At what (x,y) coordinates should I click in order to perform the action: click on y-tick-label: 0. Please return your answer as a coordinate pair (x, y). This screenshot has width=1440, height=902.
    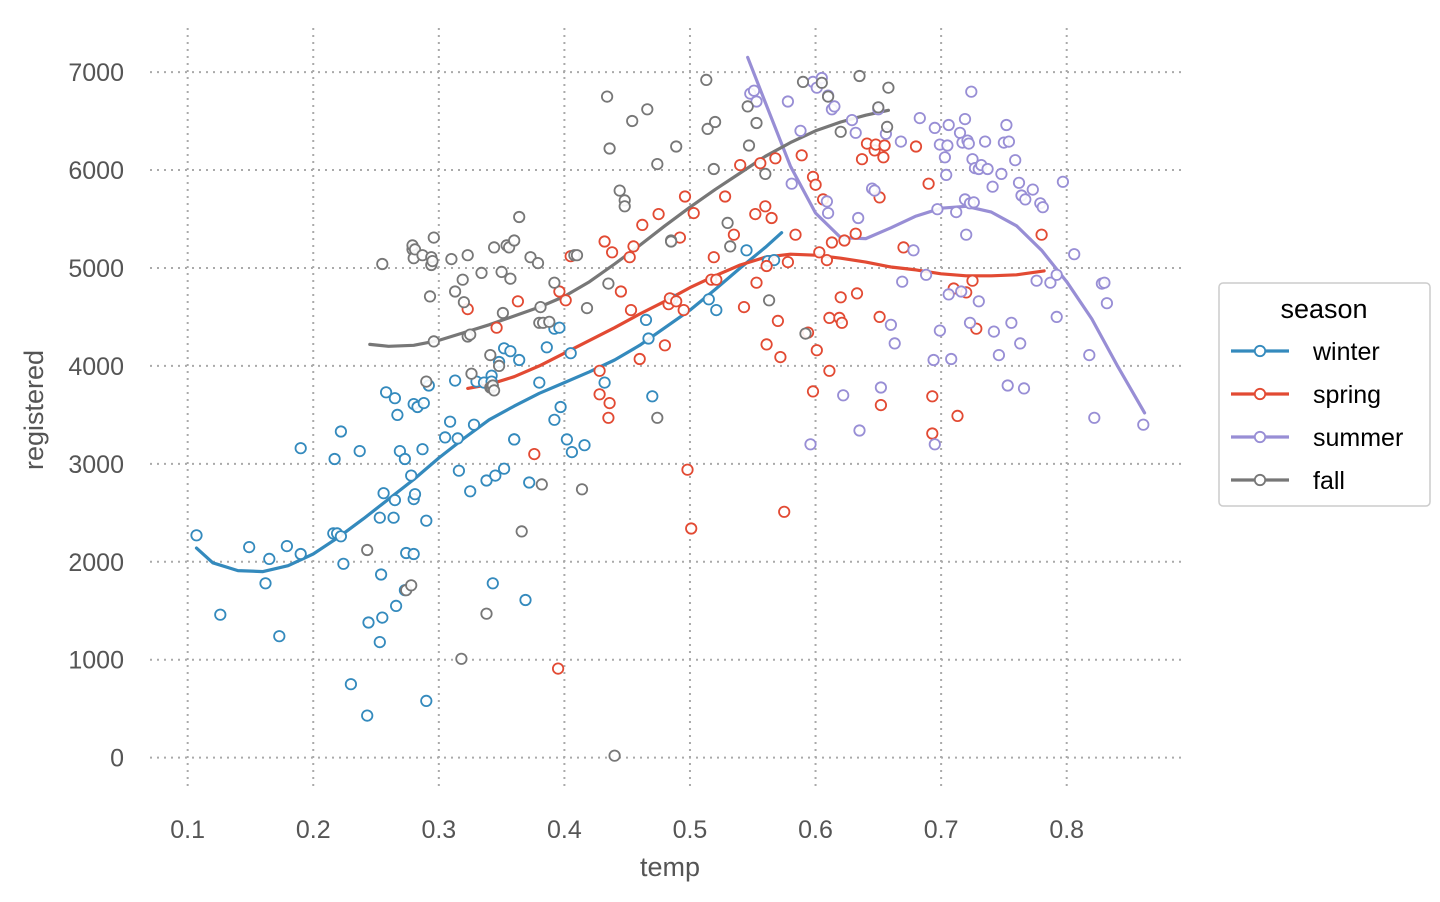
    Looking at the image, I should click on (117, 759).